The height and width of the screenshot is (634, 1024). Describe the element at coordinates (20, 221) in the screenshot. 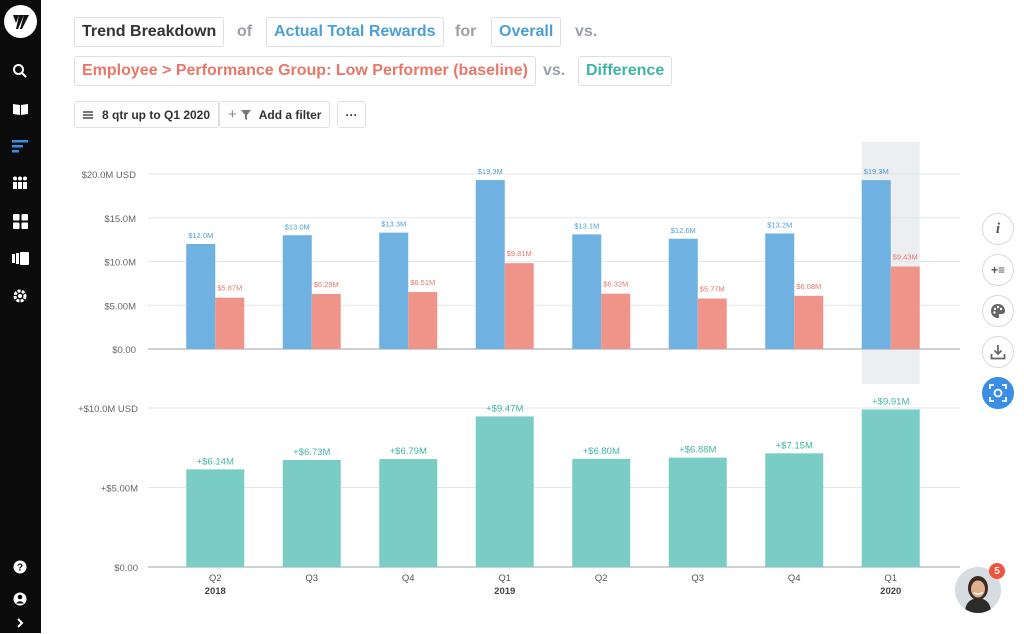

I see `dashboard-icon` at that location.